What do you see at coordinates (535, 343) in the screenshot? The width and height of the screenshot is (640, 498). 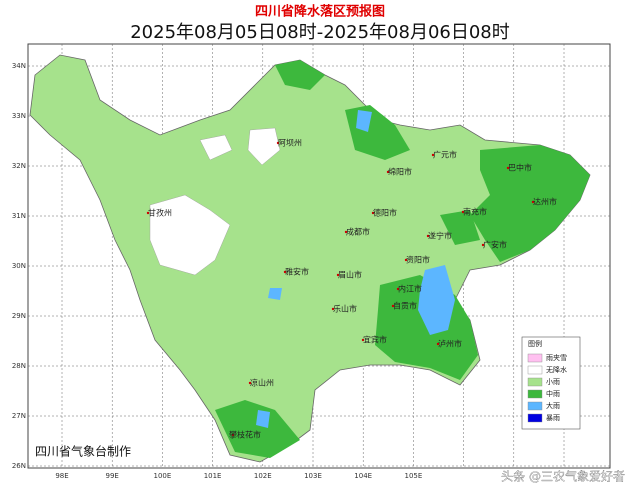 I see `legend-title: 图例` at bounding box center [535, 343].